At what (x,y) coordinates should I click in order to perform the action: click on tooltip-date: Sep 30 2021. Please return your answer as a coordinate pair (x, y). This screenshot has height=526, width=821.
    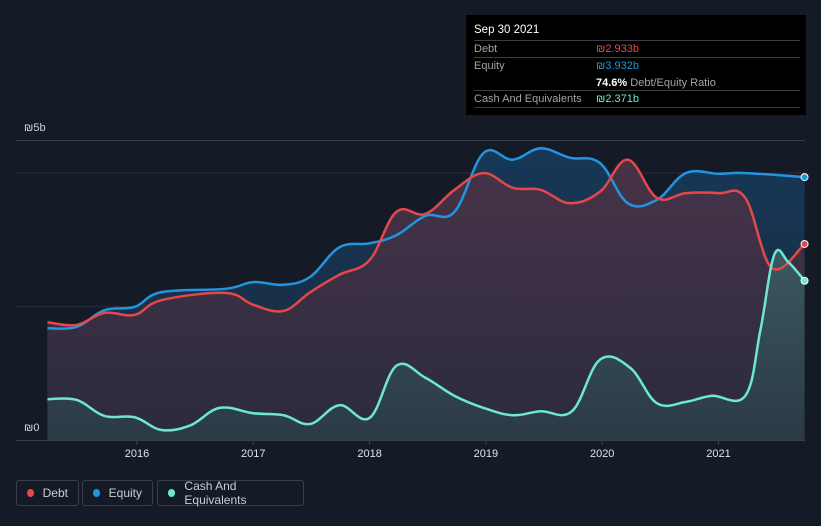
    Looking at the image, I should click on (507, 30).